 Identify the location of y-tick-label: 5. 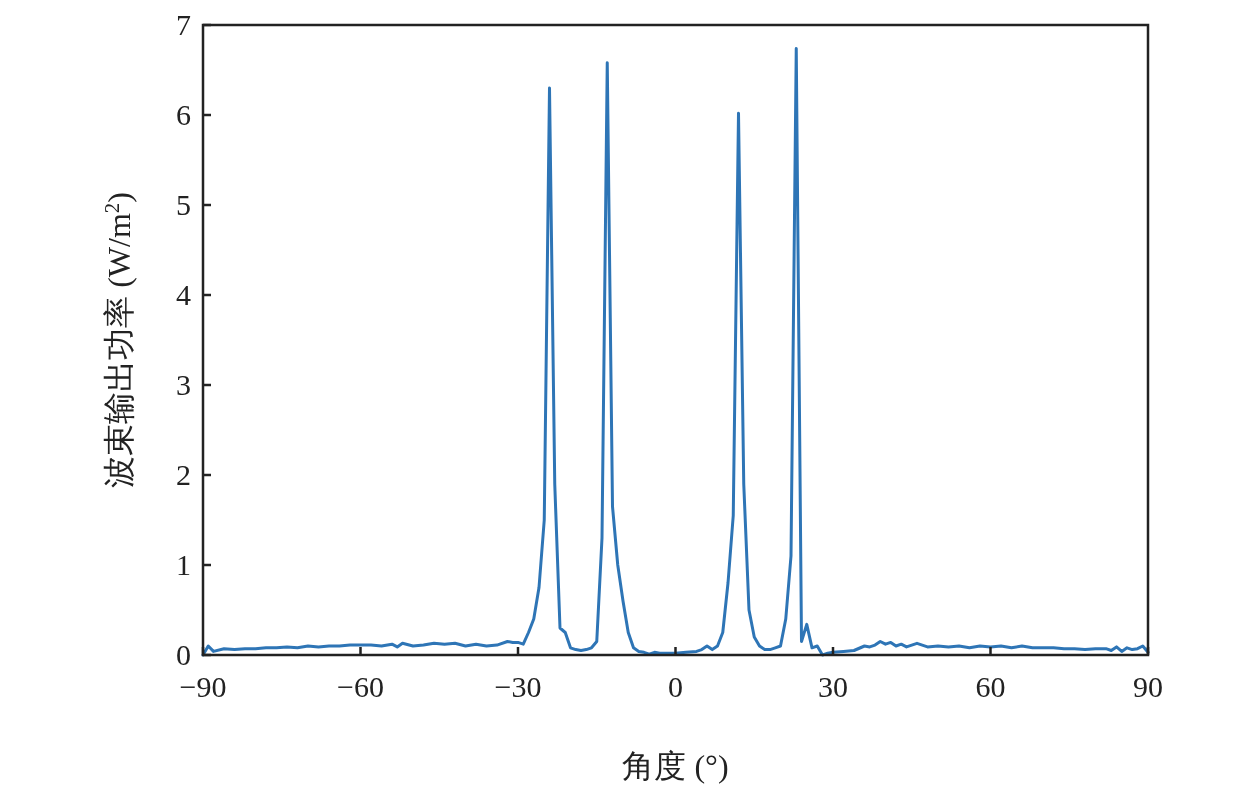
(183, 204).